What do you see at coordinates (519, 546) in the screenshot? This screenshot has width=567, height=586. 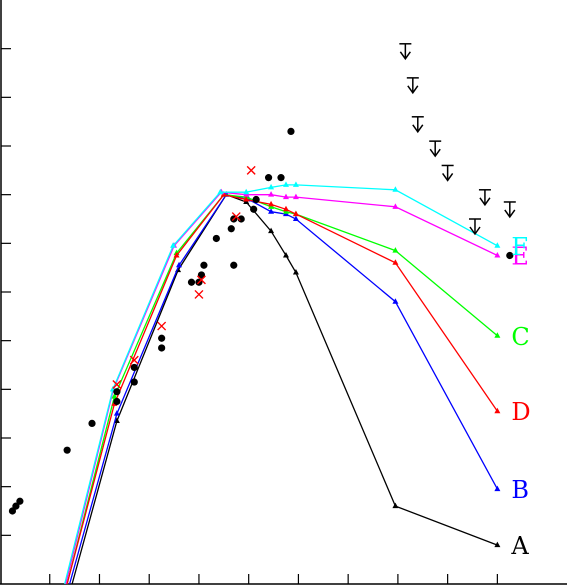 I see `series-label-A: A` at bounding box center [519, 546].